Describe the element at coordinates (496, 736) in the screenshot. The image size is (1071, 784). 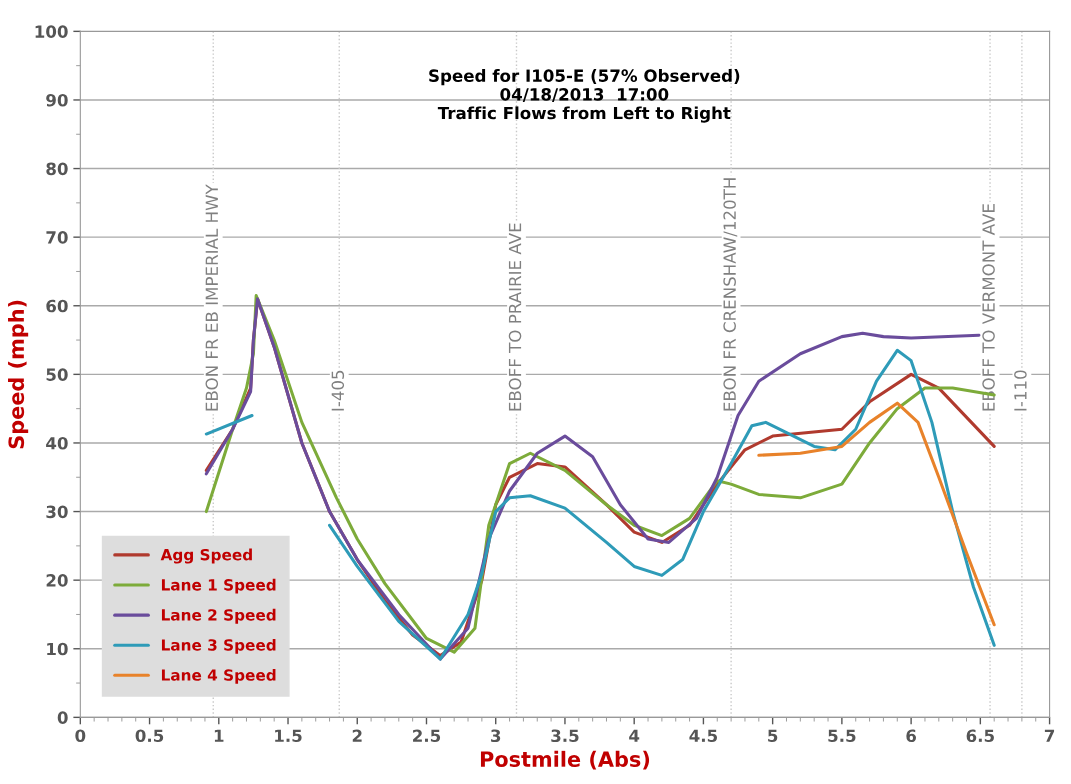
I see `x-tick-label: 3` at that location.